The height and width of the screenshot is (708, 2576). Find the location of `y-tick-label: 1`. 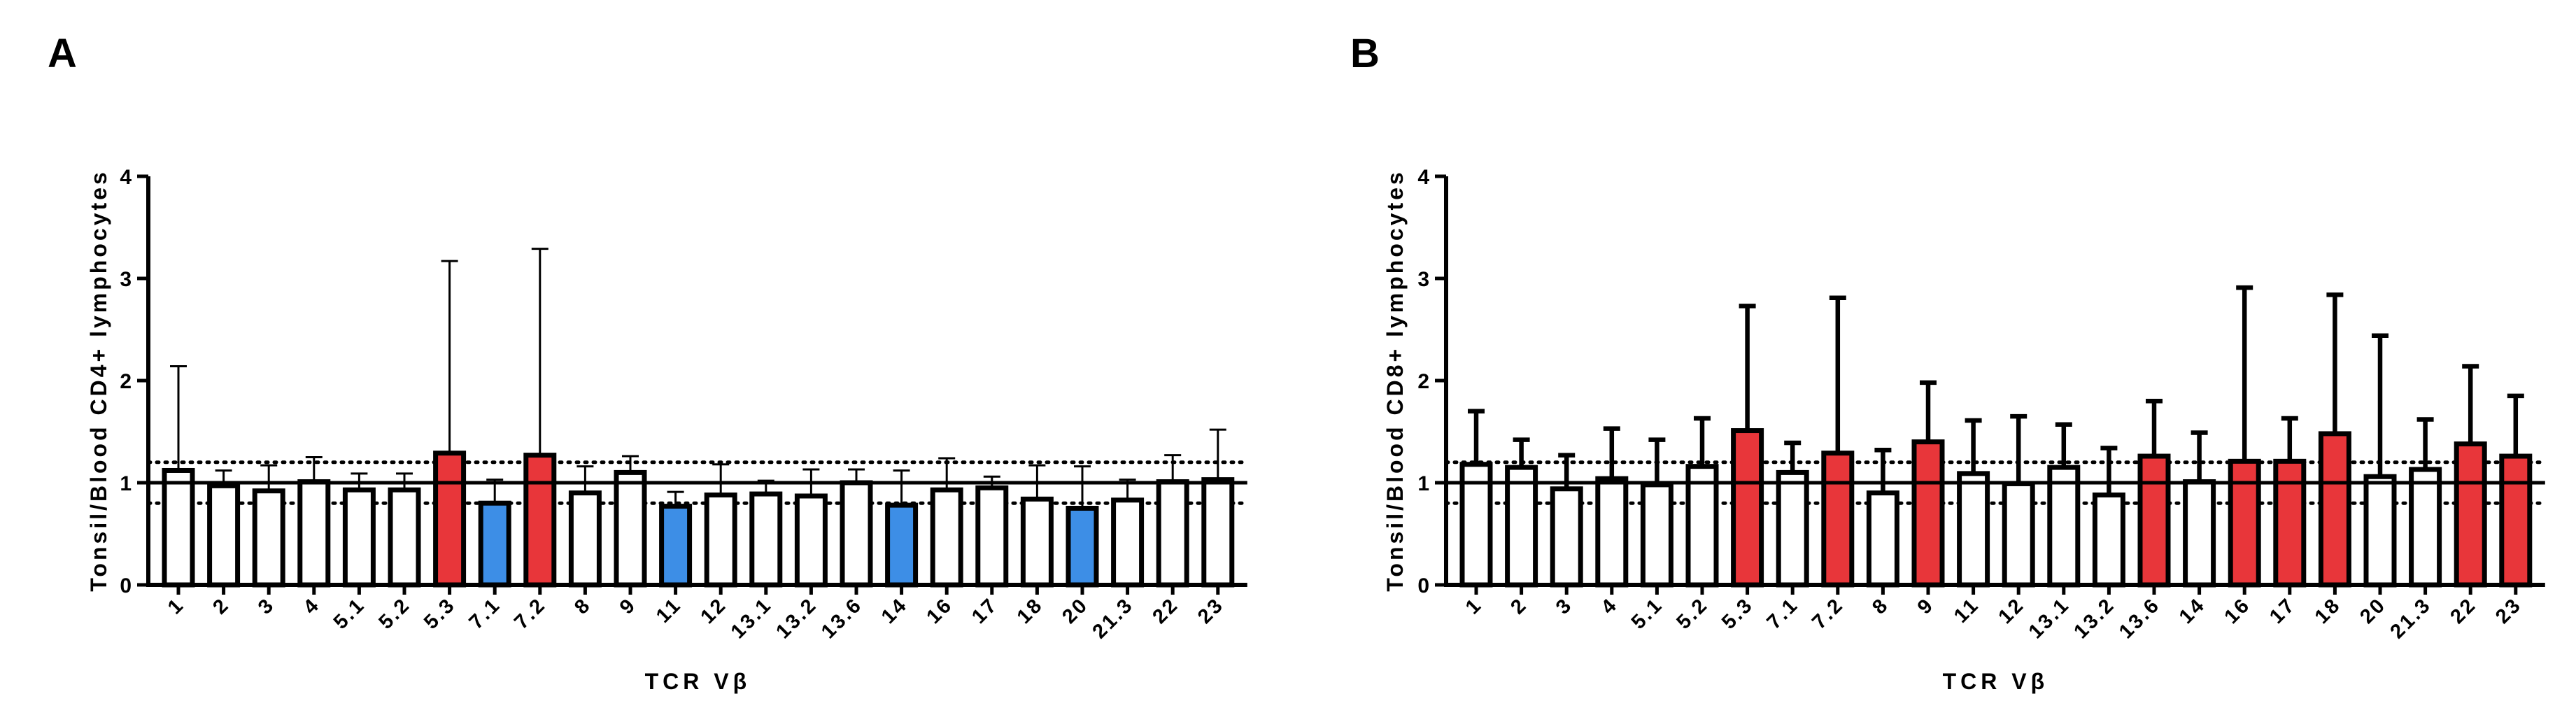

y-tick-label: 1 is located at coordinates (1423, 483).